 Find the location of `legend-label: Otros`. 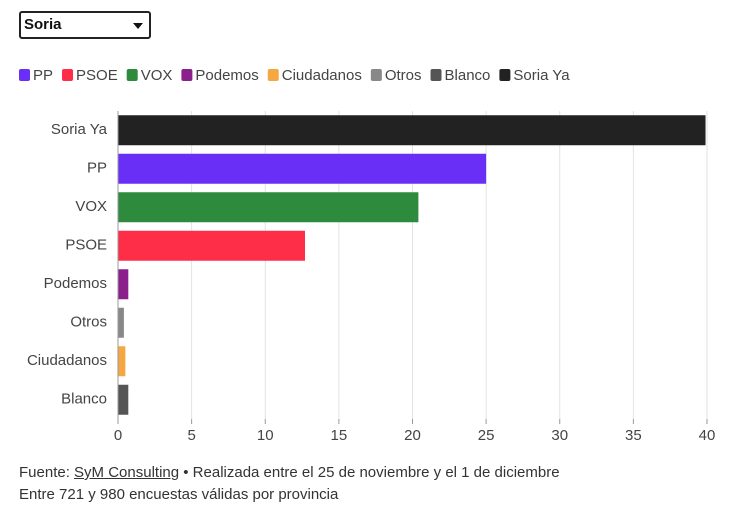

legend-label: Otros is located at coordinates (403, 75).